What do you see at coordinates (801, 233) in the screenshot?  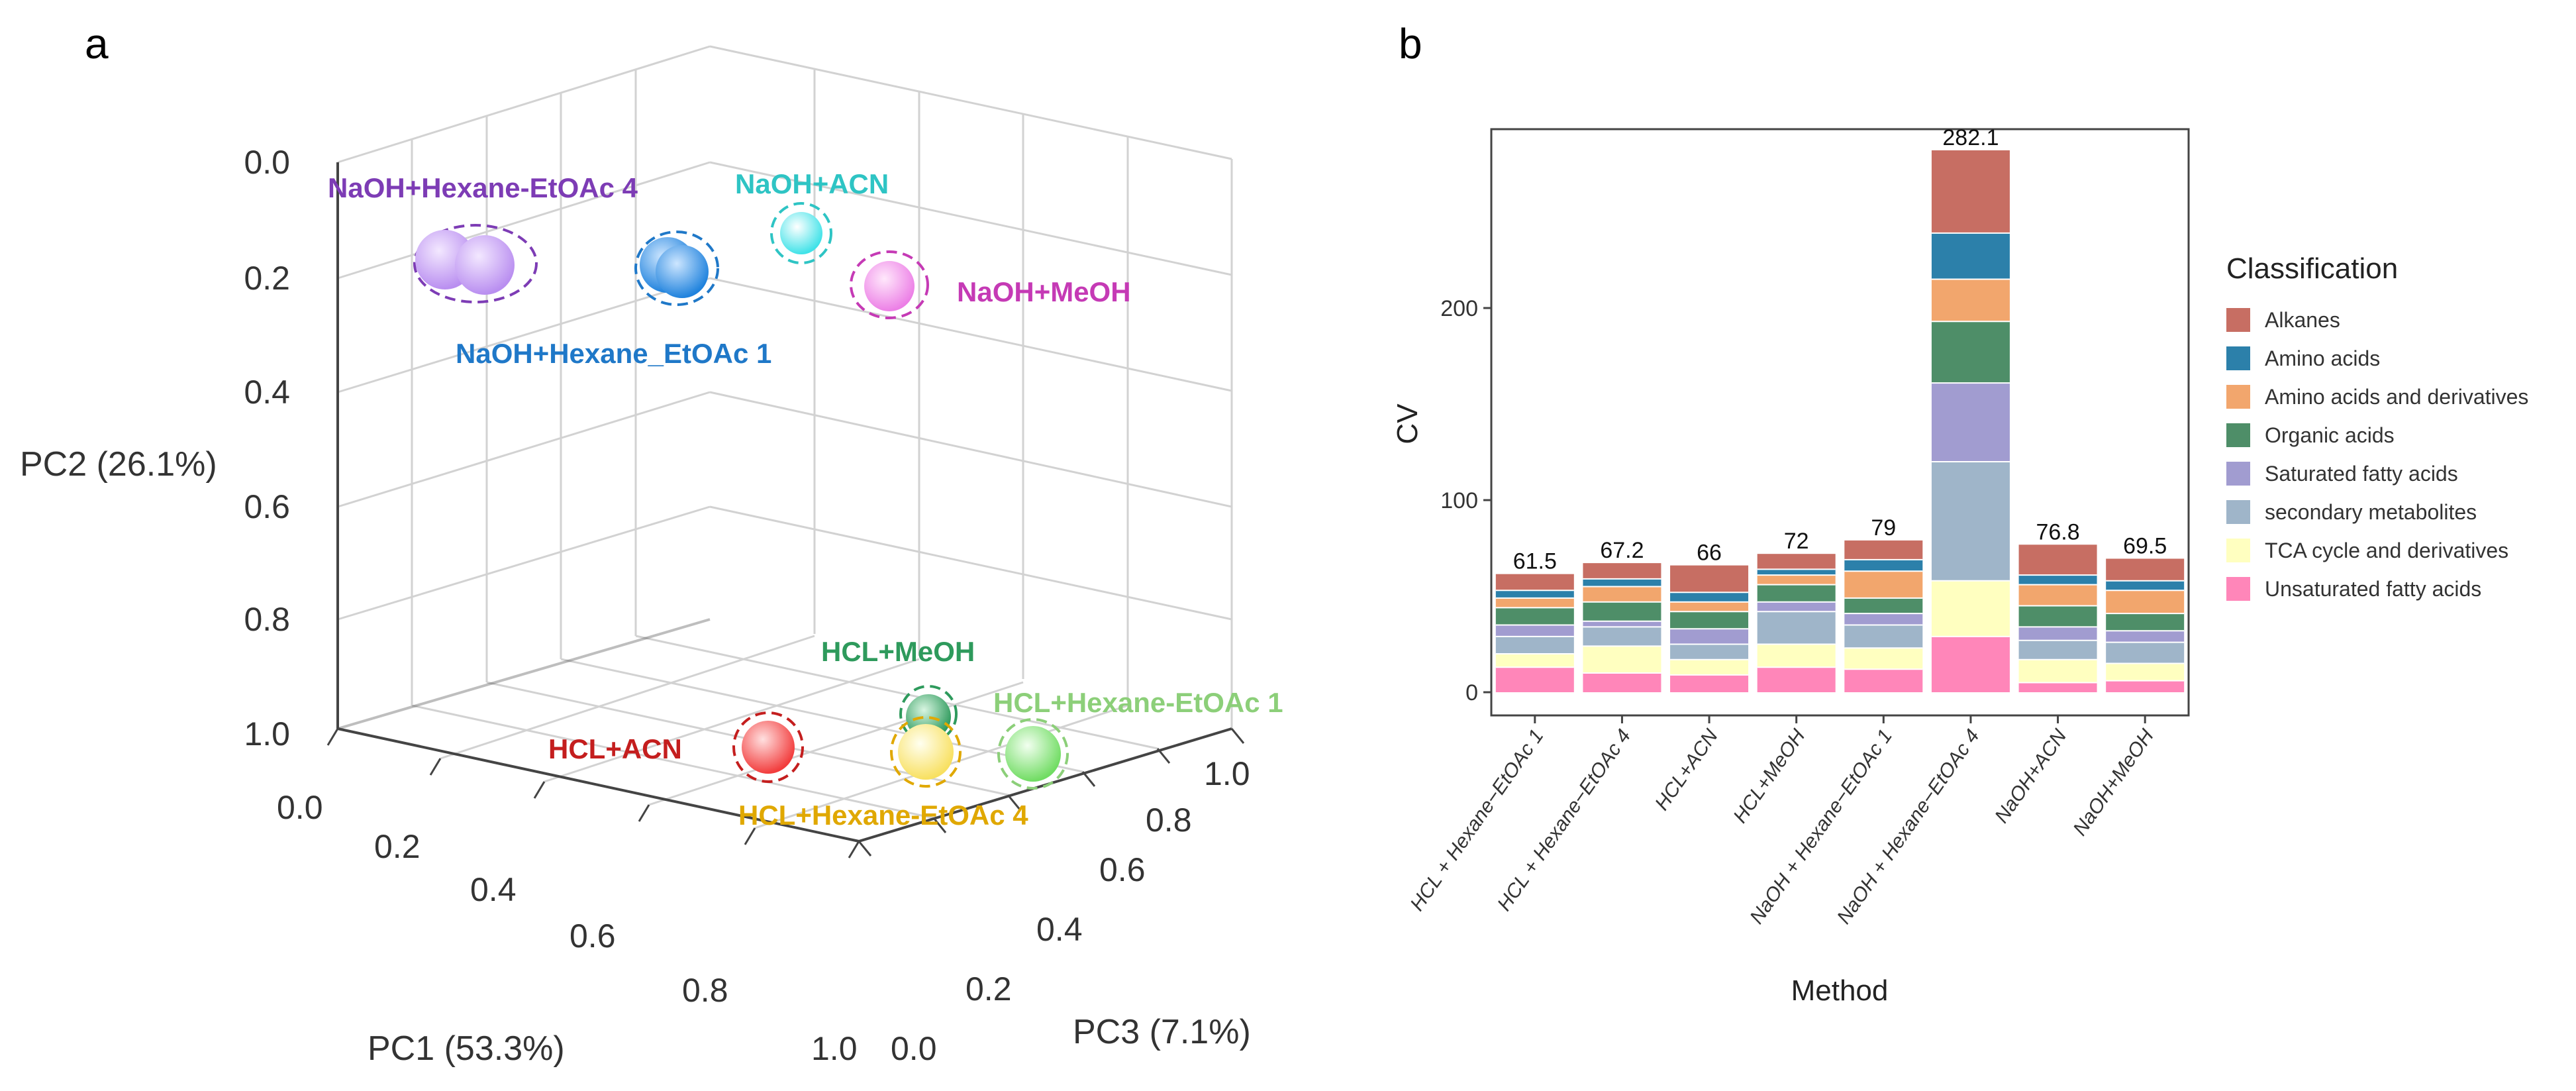 I see `marker-naoh-acn` at bounding box center [801, 233].